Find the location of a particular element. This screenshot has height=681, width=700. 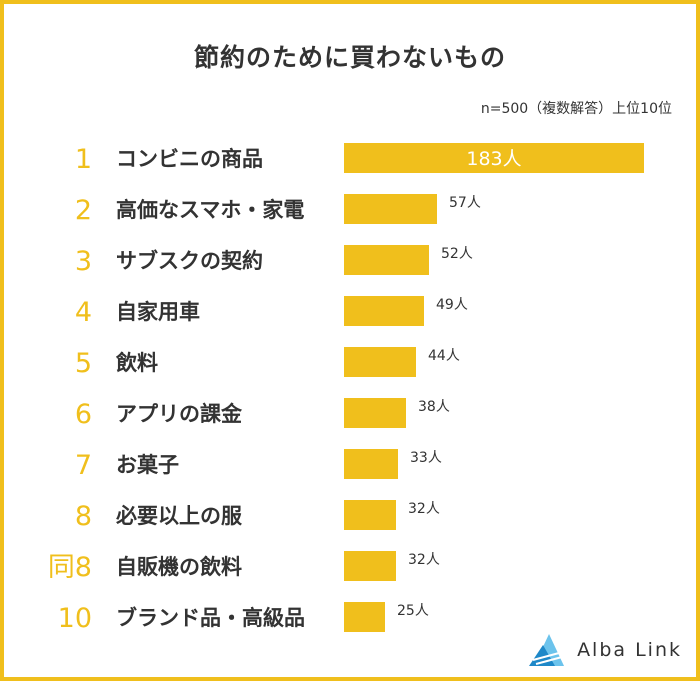

rank-label: 3 is located at coordinates (83, 261).